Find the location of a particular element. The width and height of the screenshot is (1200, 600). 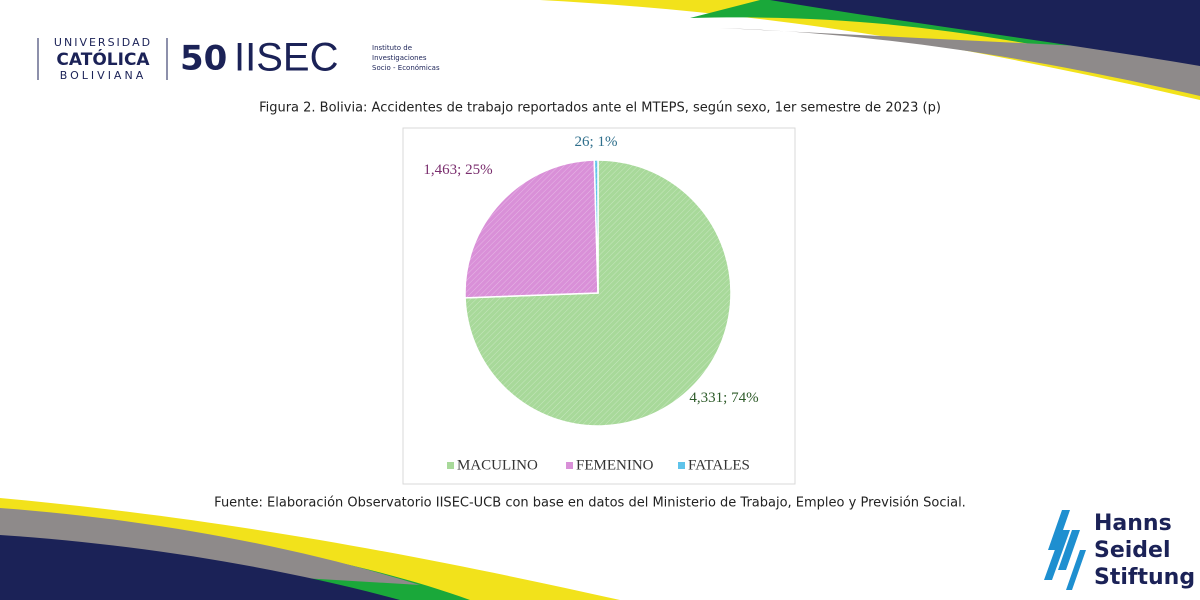

logo-text: Instituto de is located at coordinates (392, 48).